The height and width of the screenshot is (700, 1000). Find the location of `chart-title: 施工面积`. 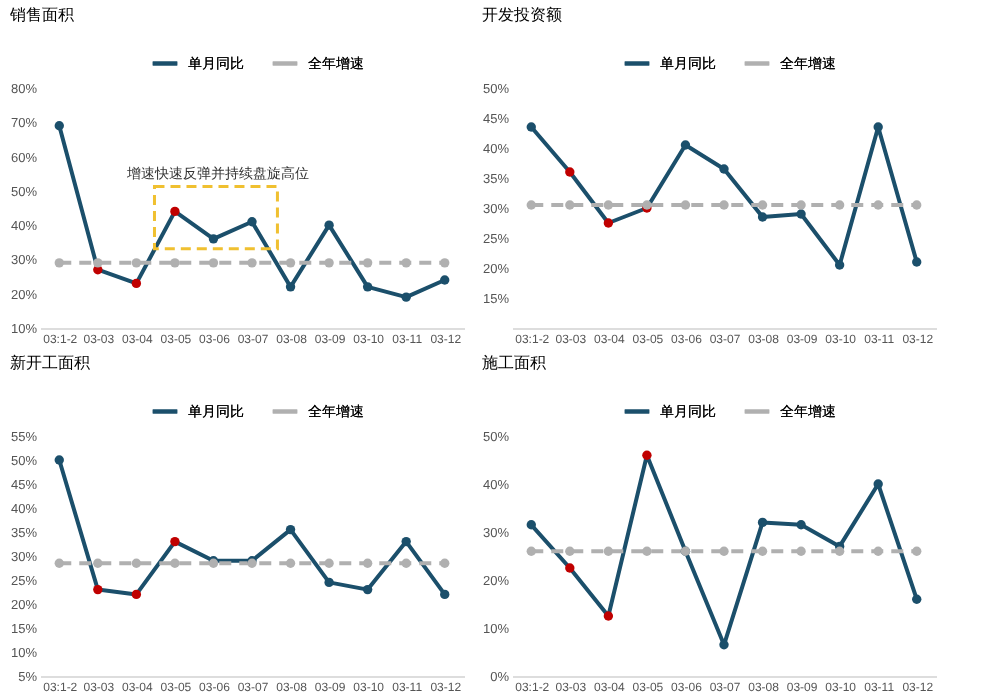

chart-title: 施工面积 is located at coordinates (513, 363).